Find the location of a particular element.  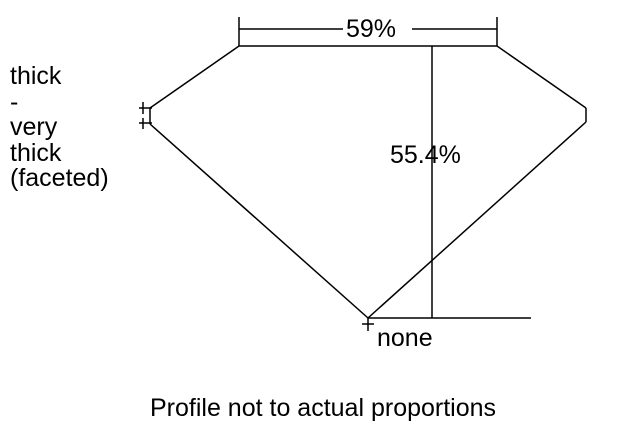

culet-label: none is located at coordinates (405, 338).